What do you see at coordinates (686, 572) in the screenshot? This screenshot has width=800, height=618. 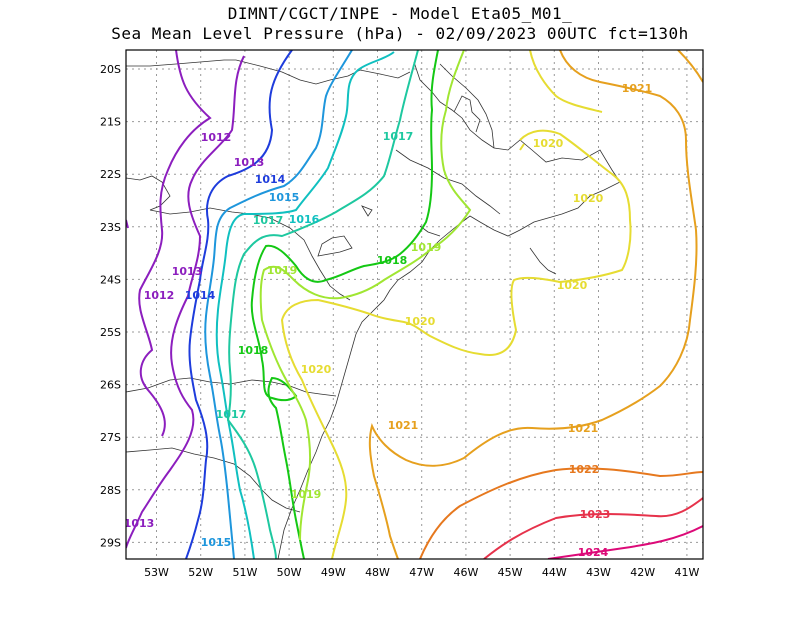 I see `longitude-tick-label: 41W` at bounding box center [686, 572].